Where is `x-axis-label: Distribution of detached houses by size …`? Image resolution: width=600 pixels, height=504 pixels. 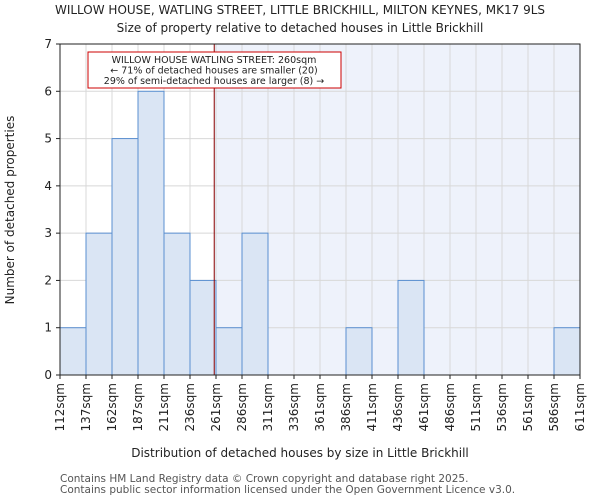
x-axis-label: Distribution of detached houses by size … is located at coordinates (300, 453).